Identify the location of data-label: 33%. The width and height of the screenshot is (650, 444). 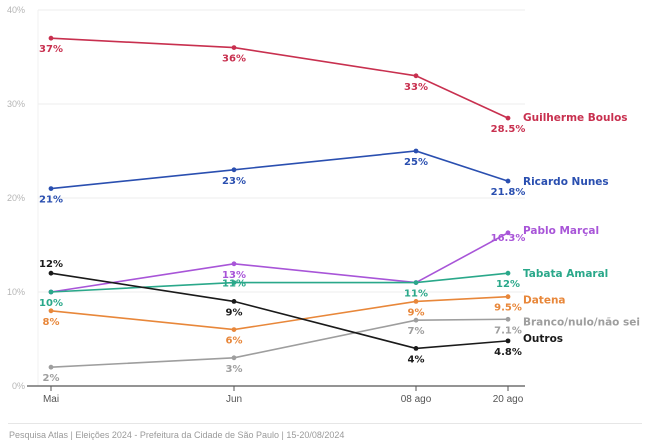
(416, 87).